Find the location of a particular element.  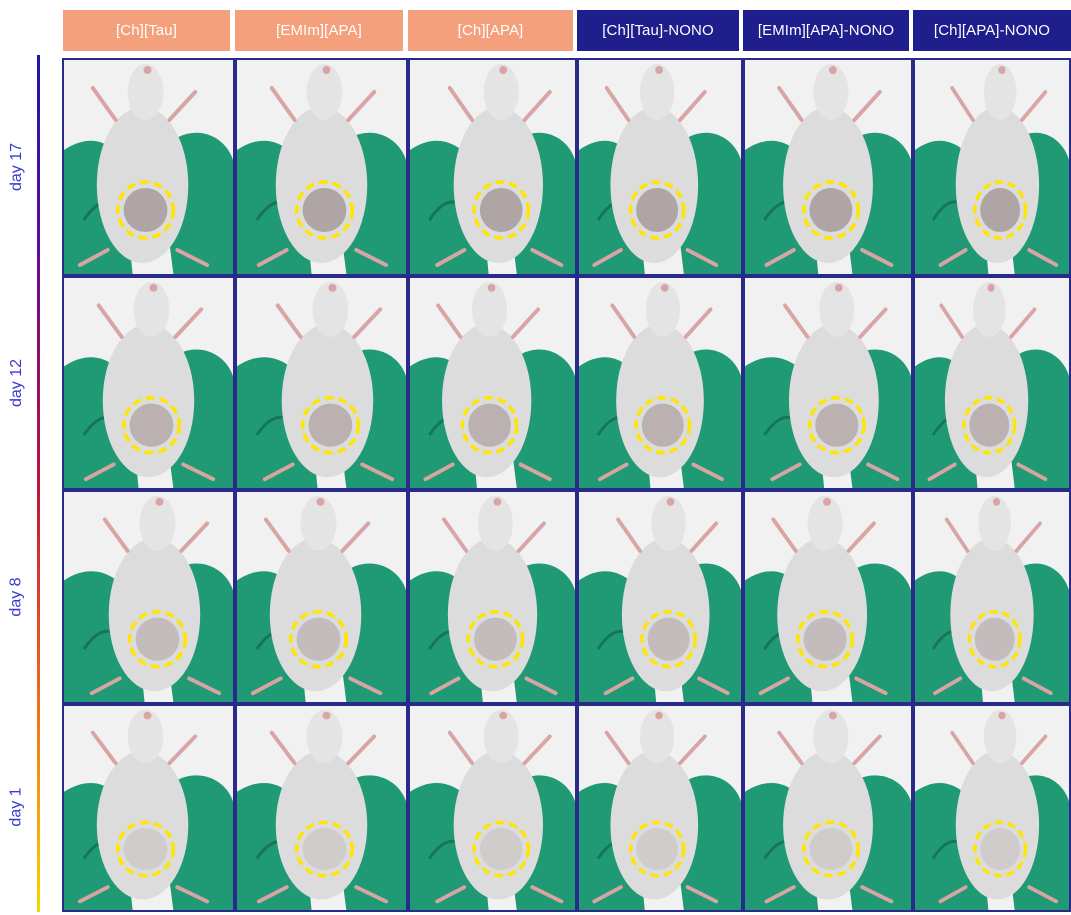

column-header-label: [EMIm][APA] is located at coordinates (319, 30).